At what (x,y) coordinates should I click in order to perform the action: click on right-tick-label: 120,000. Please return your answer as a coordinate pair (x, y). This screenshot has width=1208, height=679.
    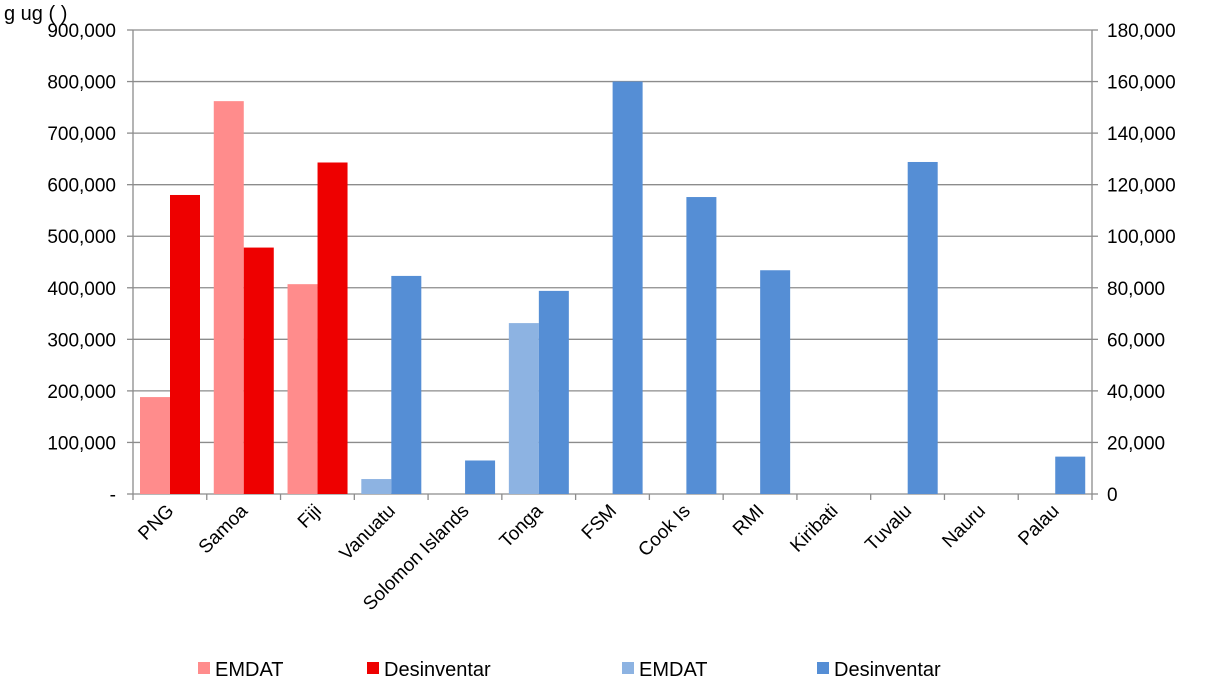
    Looking at the image, I should click on (1141, 186).